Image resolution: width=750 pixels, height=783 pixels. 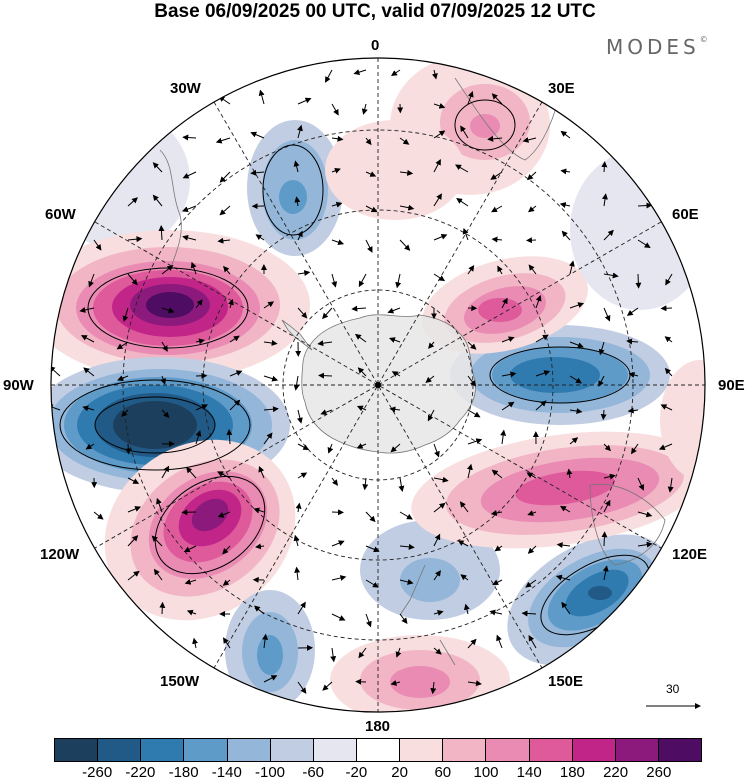 I want to click on legend-tick-label: 180, so click(x=572, y=772).